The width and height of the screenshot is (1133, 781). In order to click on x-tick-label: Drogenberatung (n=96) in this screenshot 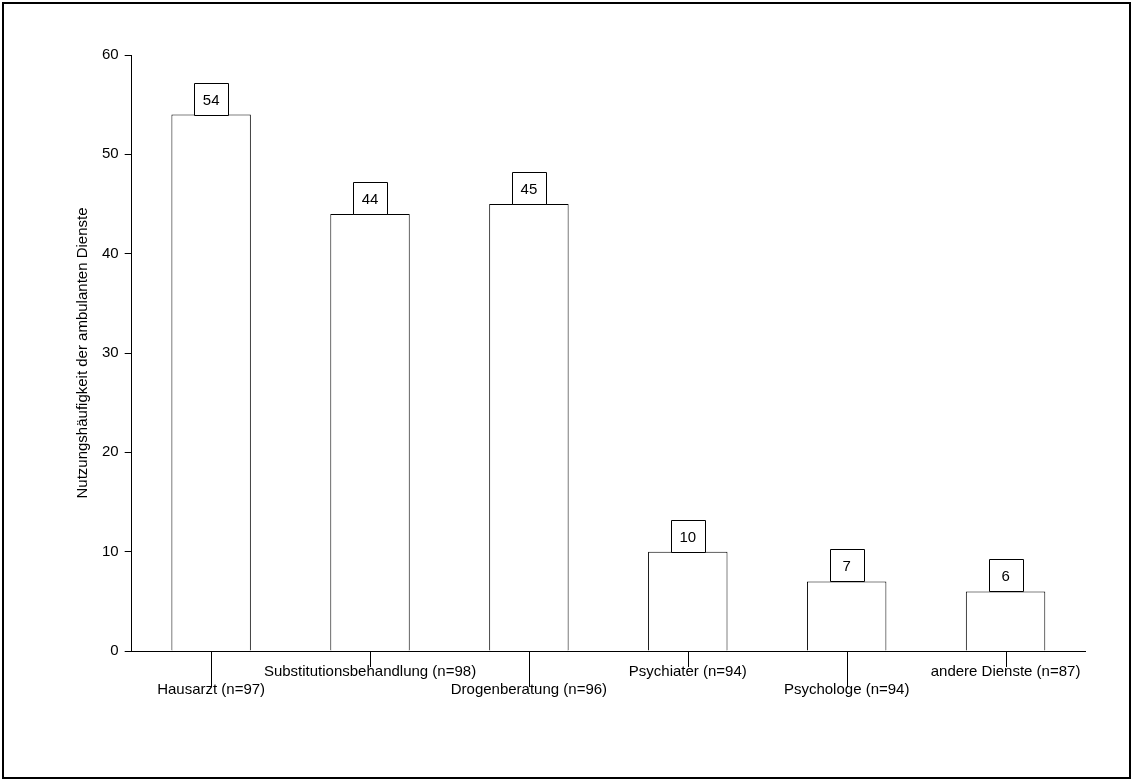, I will do `click(529, 689)`.